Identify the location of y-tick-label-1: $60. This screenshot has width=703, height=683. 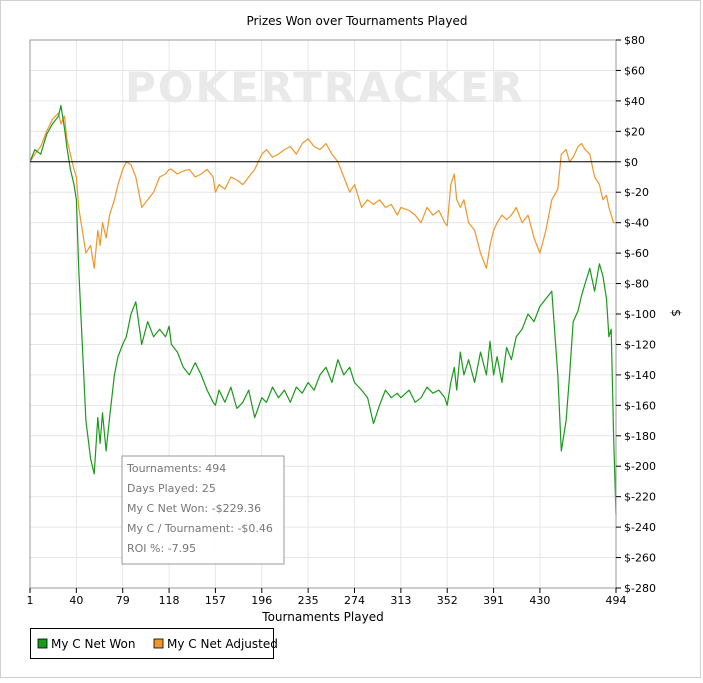
(634, 70).